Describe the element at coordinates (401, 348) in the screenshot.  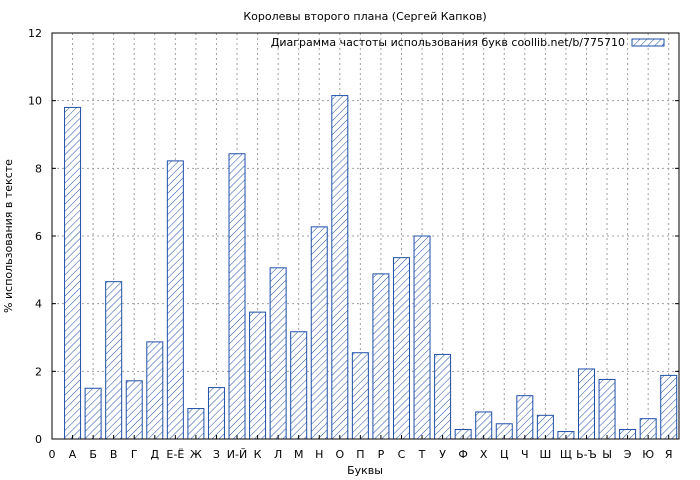
I see `bar-С` at that location.